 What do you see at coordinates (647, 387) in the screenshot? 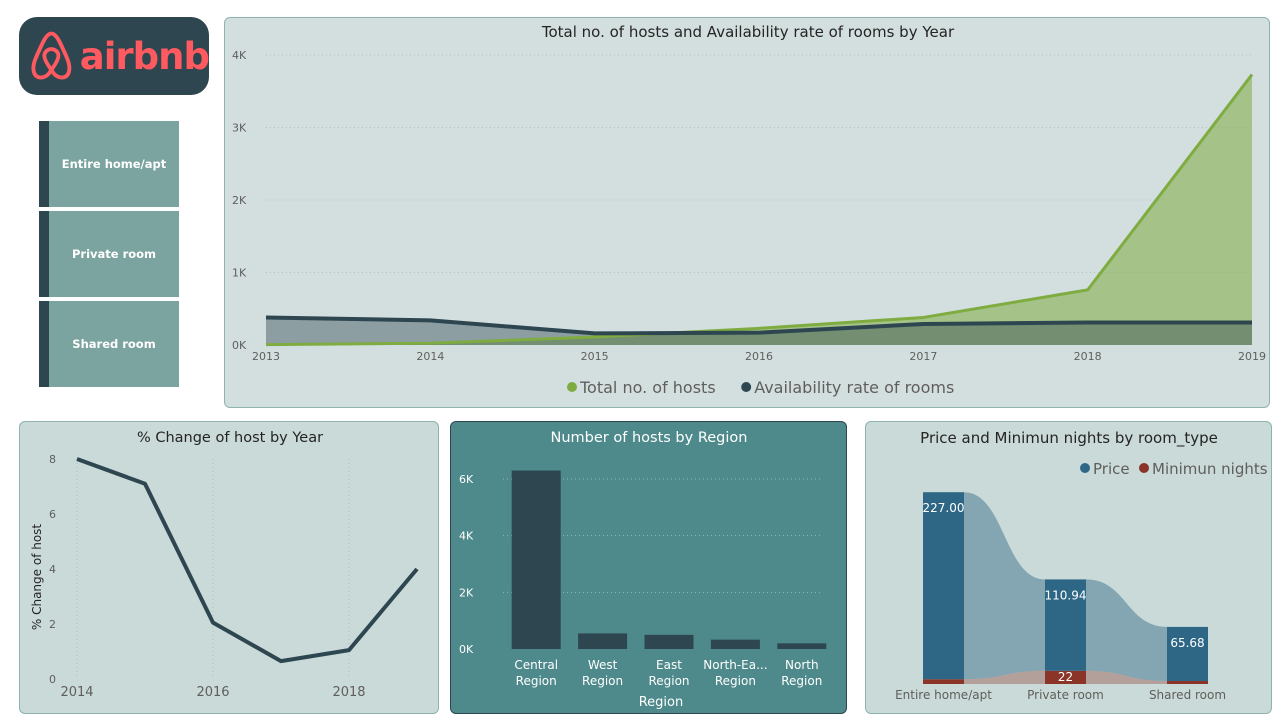
I see `legend-label: Total no. of hosts` at bounding box center [647, 387].